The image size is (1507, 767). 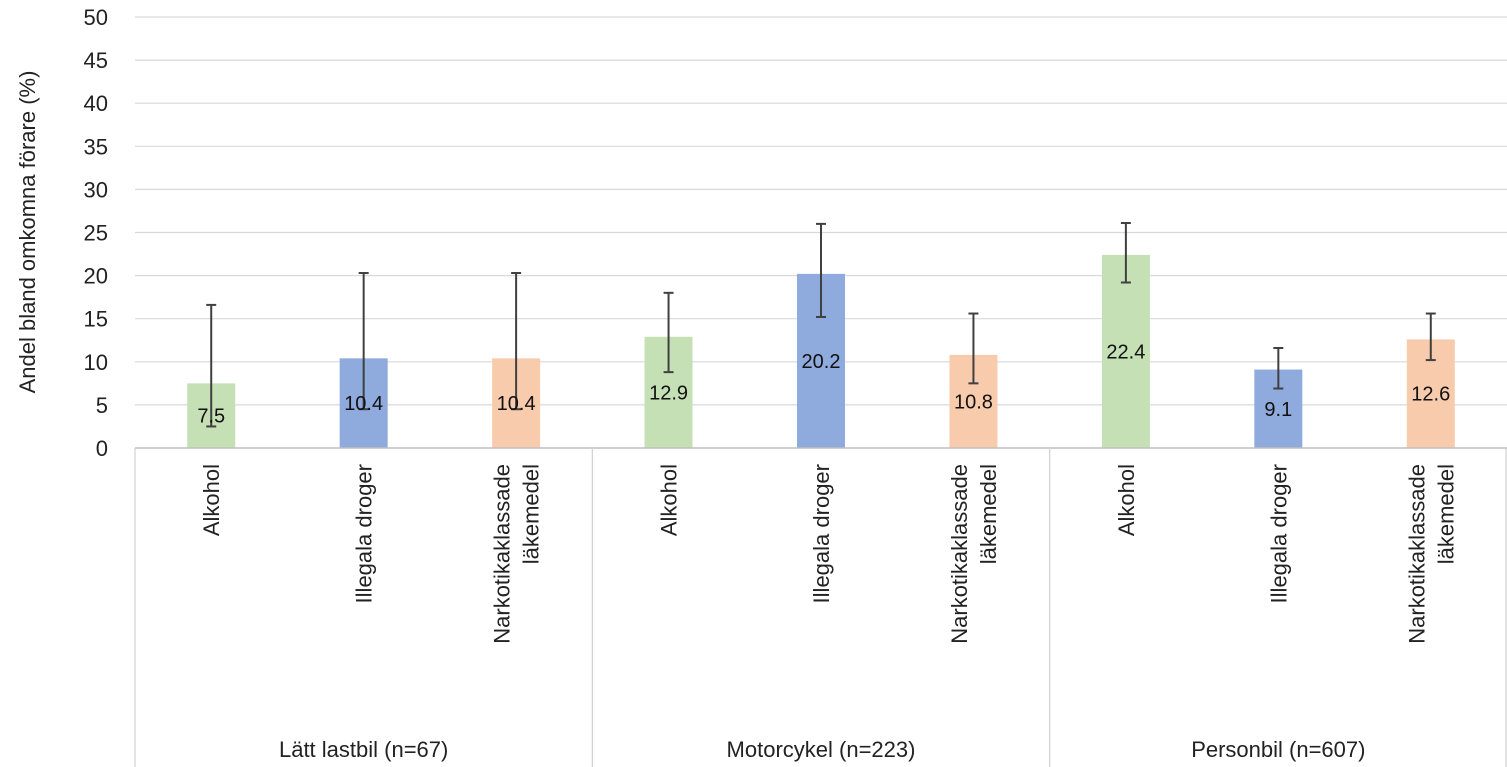 I want to click on data-label: 12.6, so click(x=1430, y=395).